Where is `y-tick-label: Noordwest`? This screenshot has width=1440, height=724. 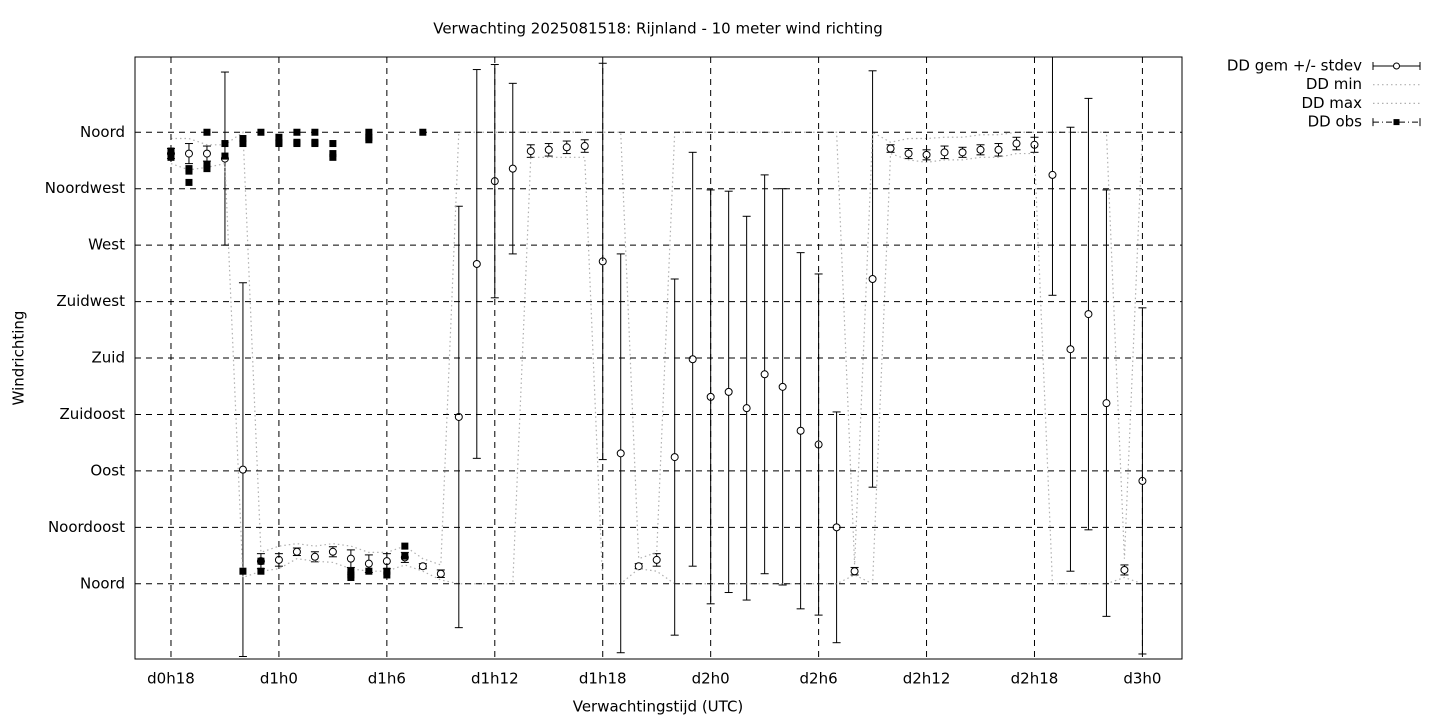 y-tick-label: Noordwest is located at coordinates (85, 188).